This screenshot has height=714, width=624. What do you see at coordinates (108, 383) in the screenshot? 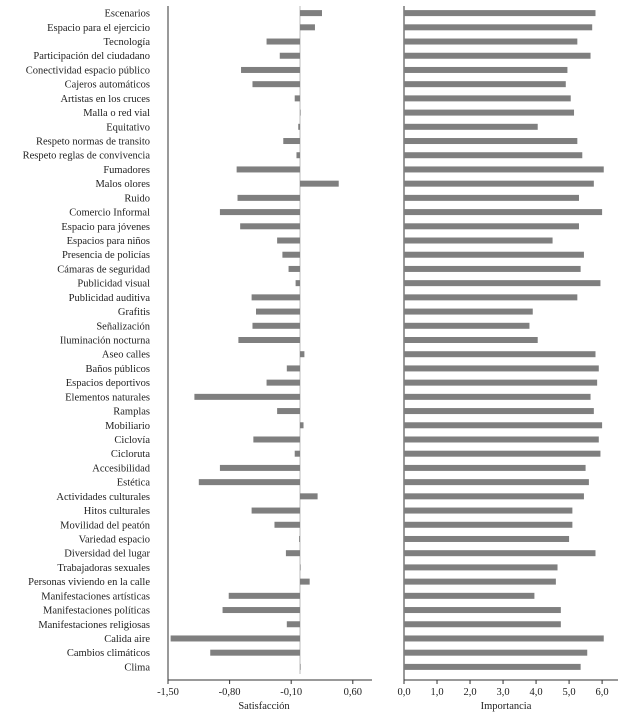
I see `category-label: Espacios deportivos` at bounding box center [108, 383].